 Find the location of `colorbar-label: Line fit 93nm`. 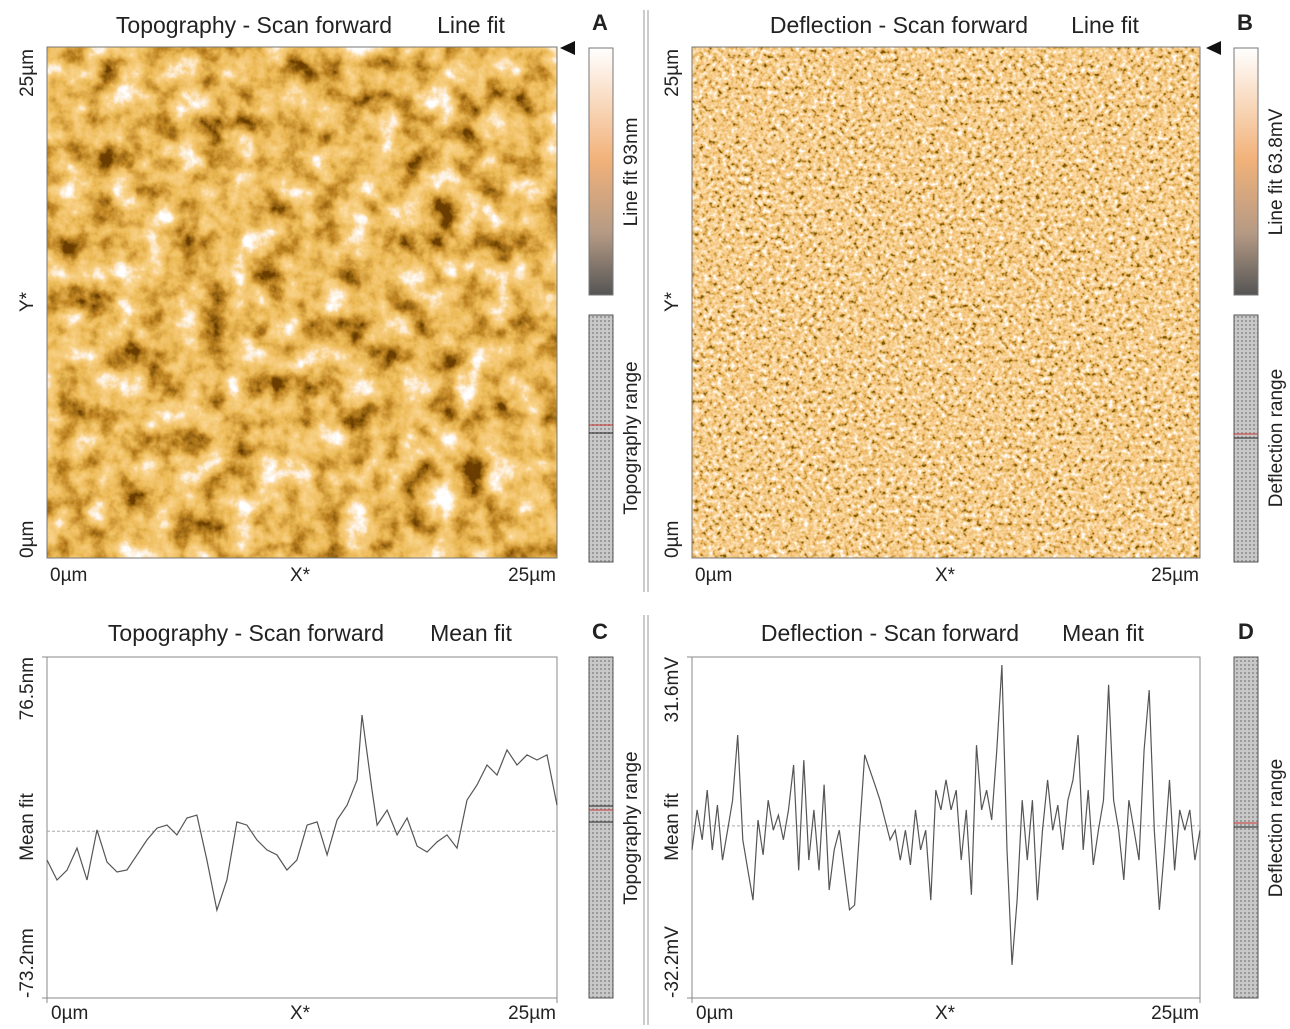

colorbar-label: Line fit 93nm is located at coordinates (631, 172).